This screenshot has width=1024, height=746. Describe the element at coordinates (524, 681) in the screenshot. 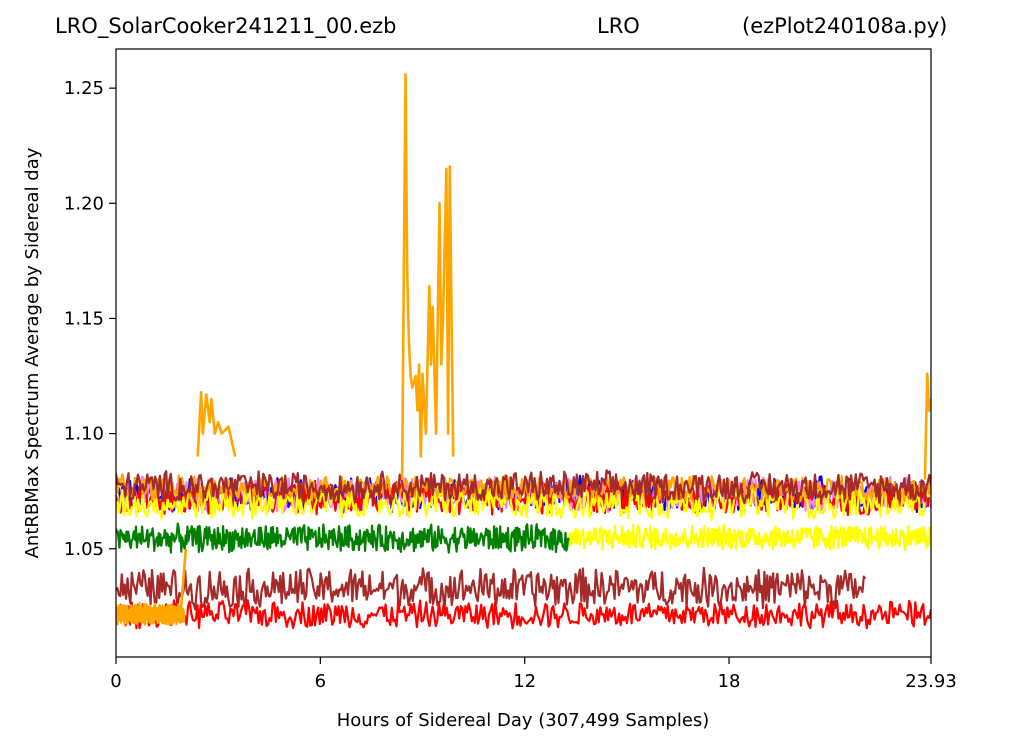

I see `x-tick-label: 12` at that location.